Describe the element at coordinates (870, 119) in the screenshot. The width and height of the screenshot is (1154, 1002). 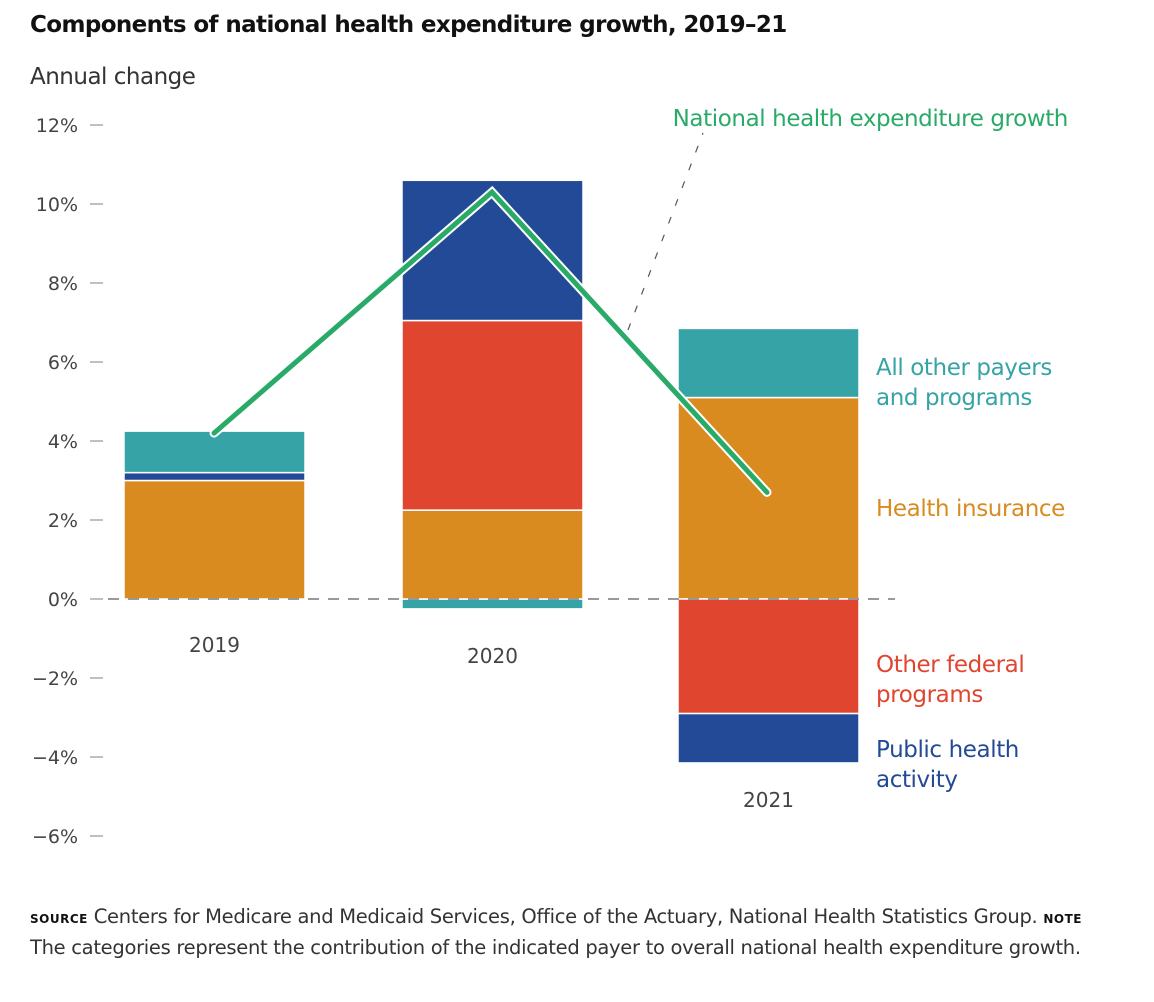
I see `annotation-nhe-growth: National health expenditure growth` at that location.